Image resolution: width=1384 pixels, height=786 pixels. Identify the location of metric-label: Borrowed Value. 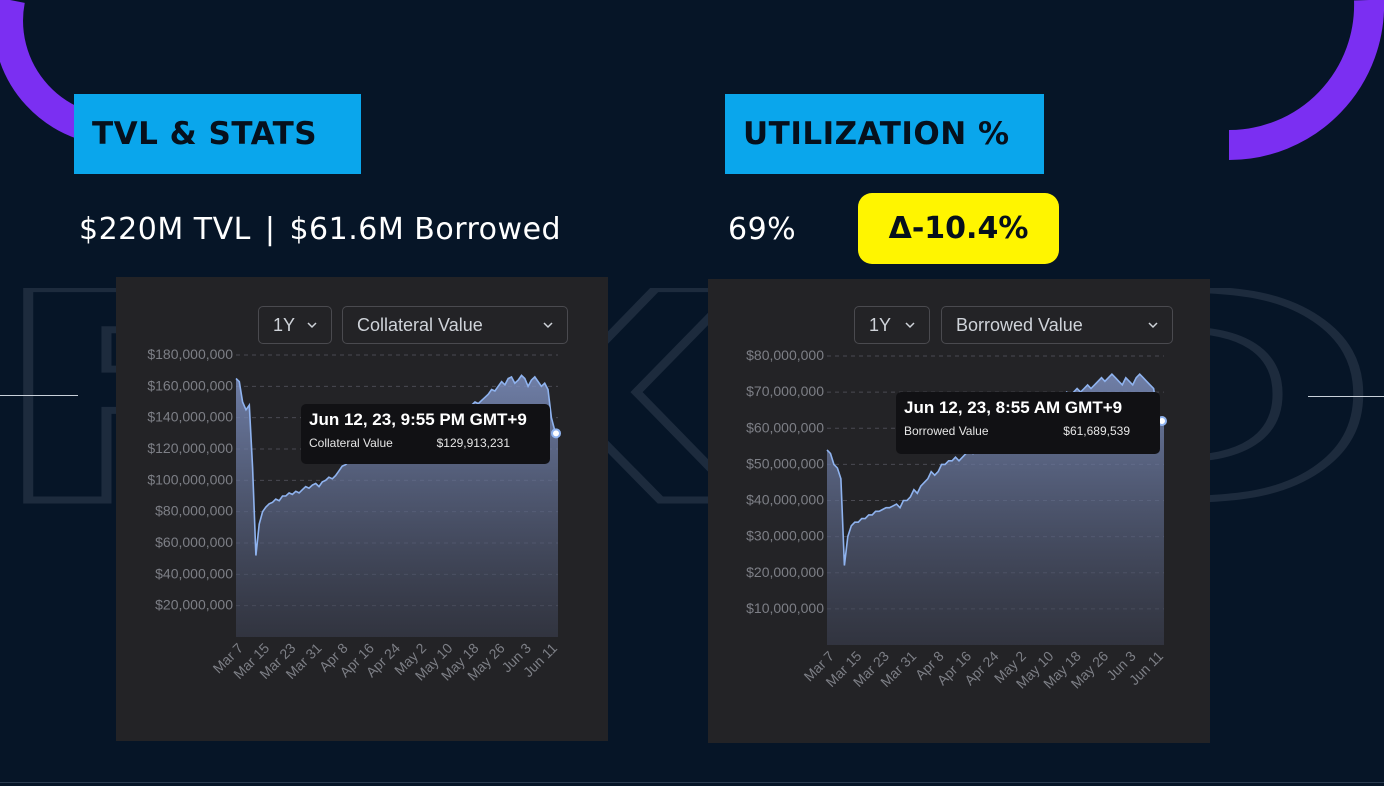
(1019, 324).